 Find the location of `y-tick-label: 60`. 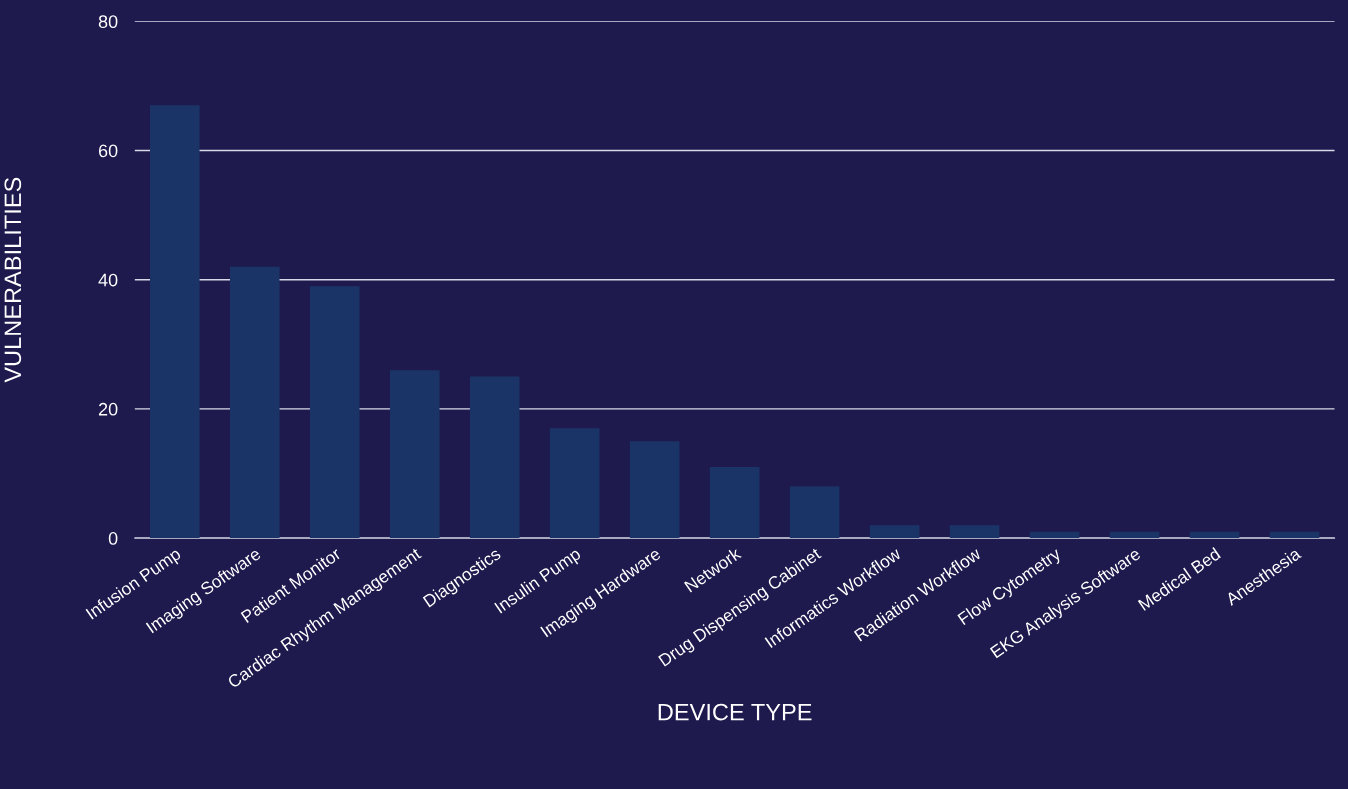

y-tick-label: 60 is located at coordinates (108, 151).